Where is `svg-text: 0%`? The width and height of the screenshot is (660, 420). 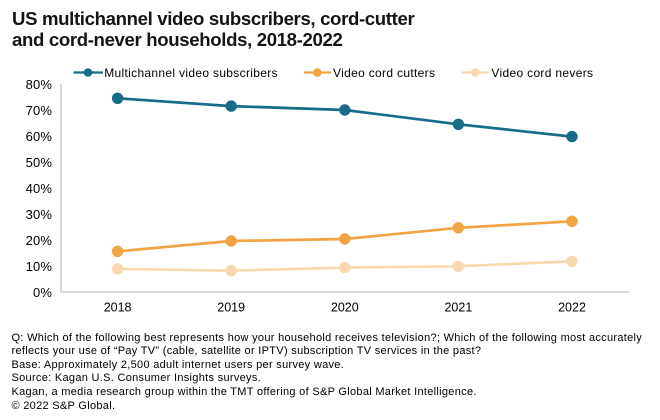
svg-text: 0% is located at coordinates (42, 292).